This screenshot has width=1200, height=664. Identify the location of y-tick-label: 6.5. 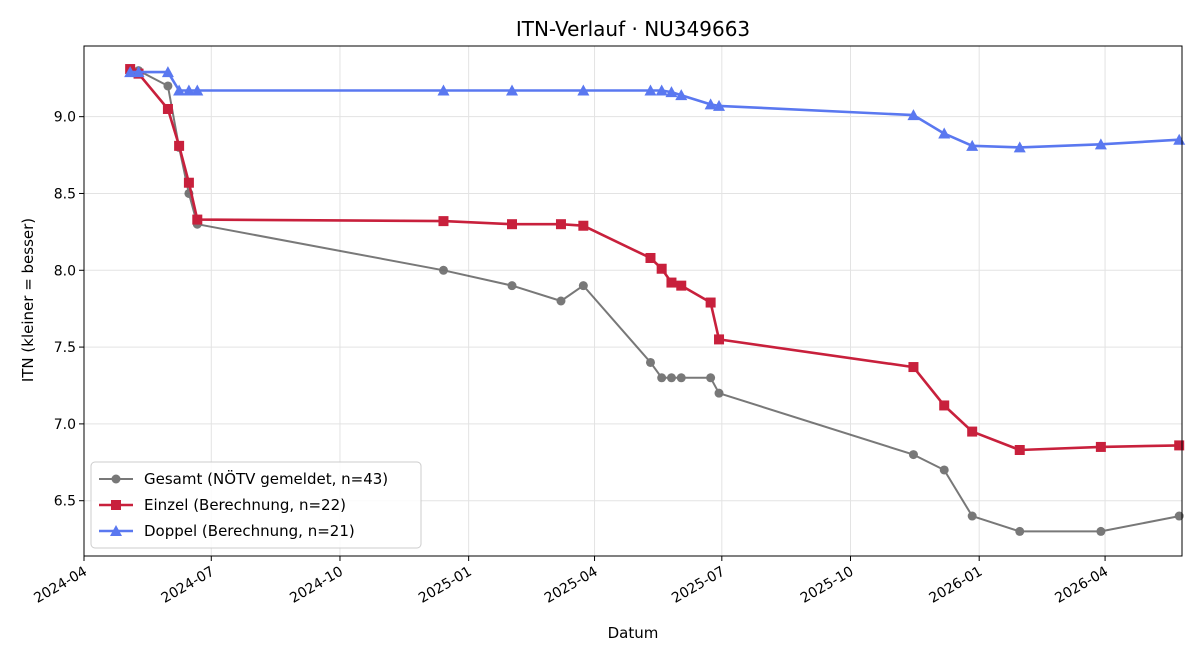
(65, 502).